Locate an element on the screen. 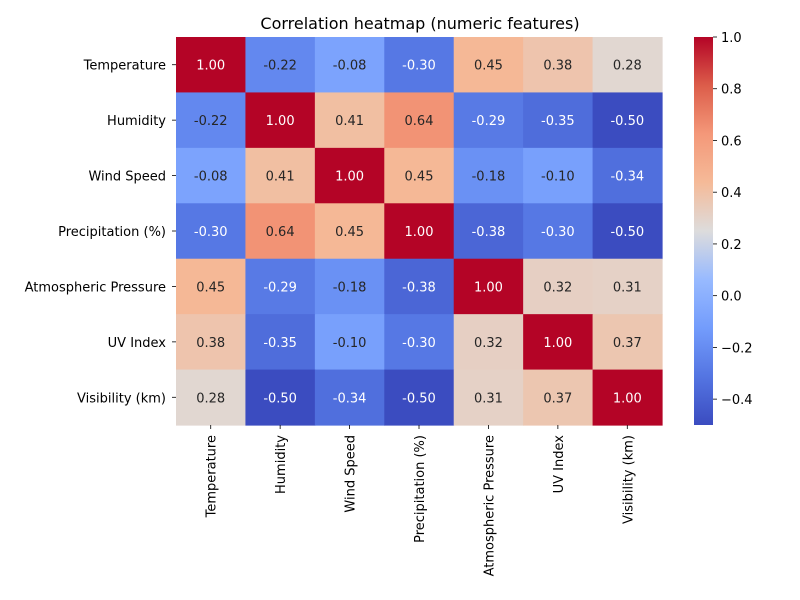  colorbar-tick-label: 0.8 is located at coordinates (731, 90).